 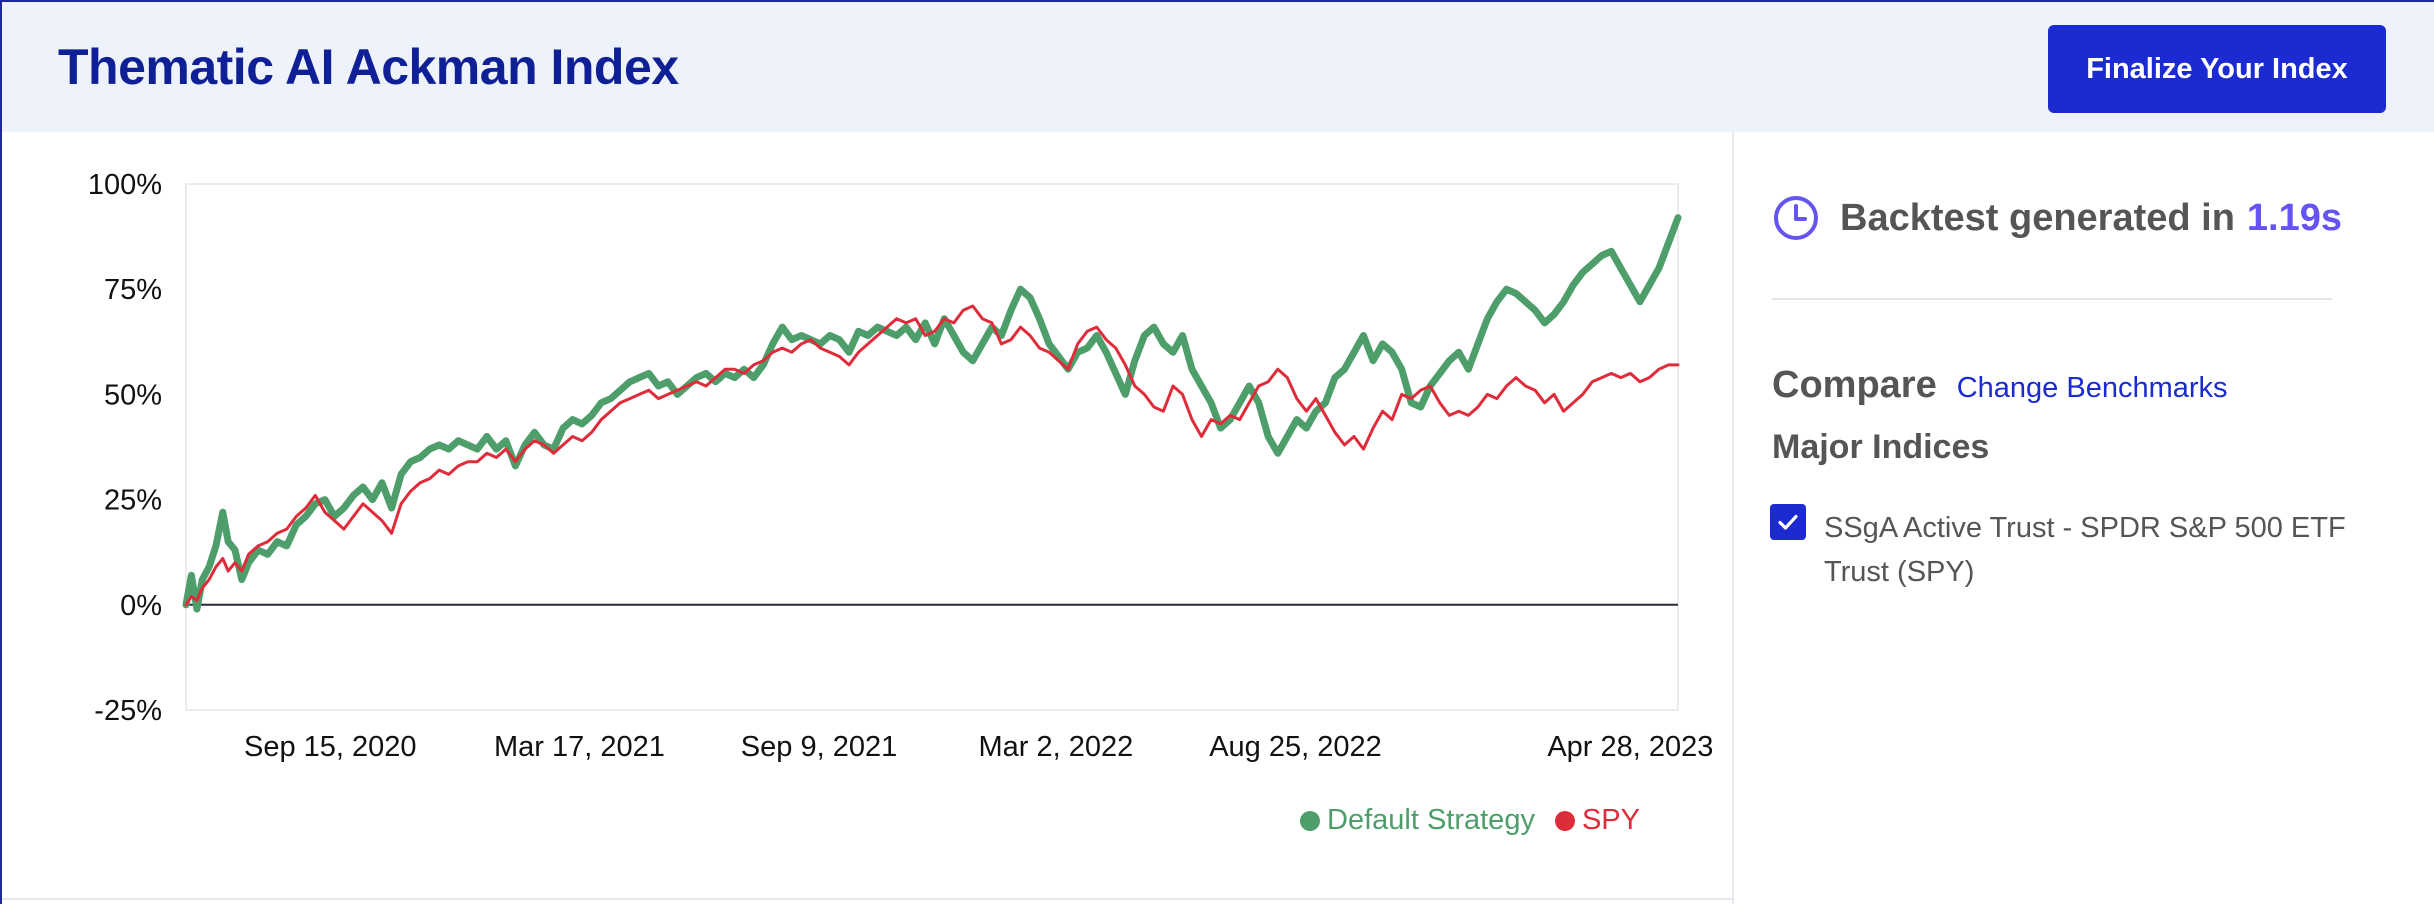 I want to click on compare-title: Compare, so click(x=1854, y=385).